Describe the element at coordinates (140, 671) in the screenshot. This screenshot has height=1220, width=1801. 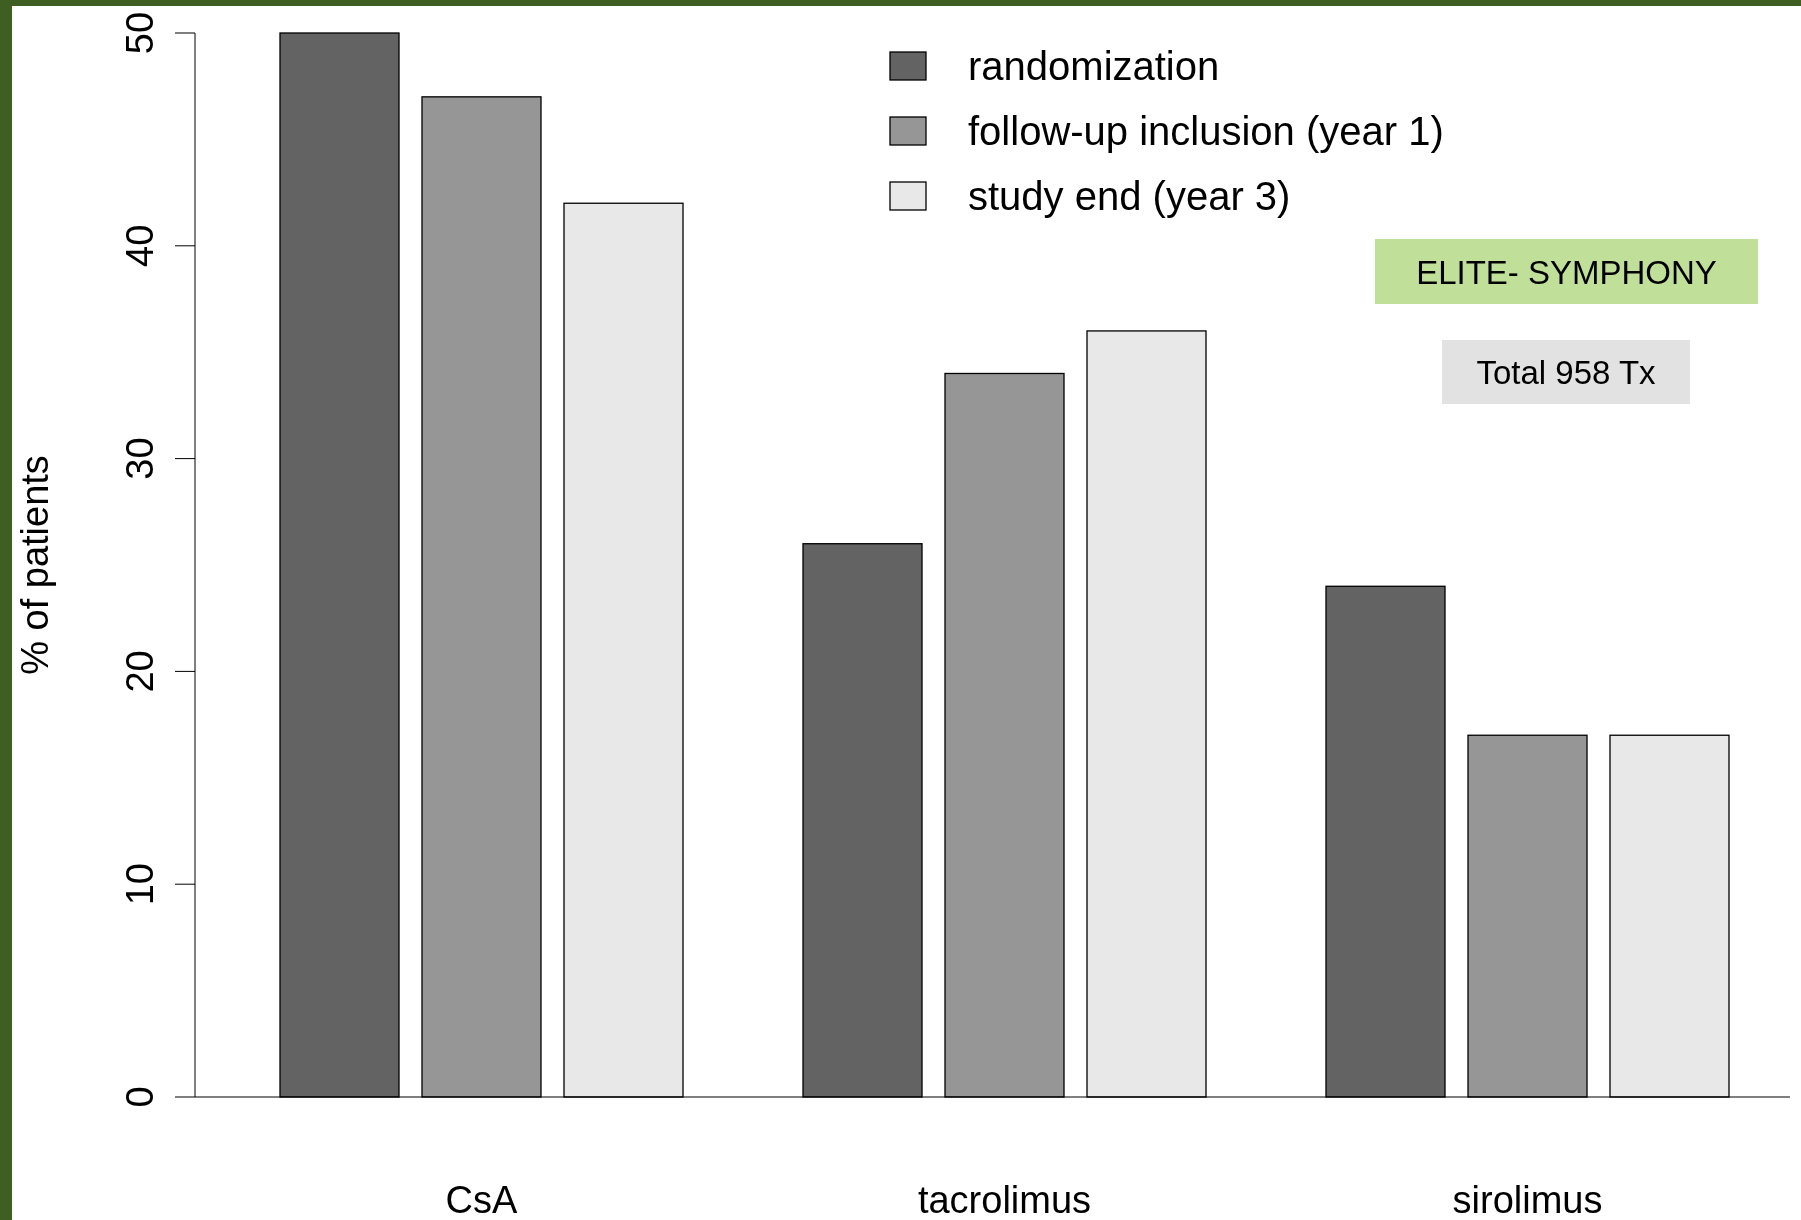
I see `y-tick-label: 20` at that location.